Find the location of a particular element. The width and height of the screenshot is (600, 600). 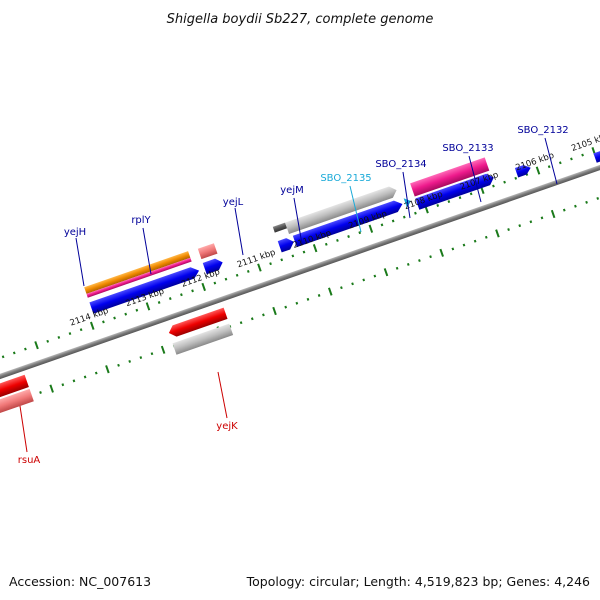

gene-label-SBO_2134: SBO_2134 is located at coordinates (400, 164).